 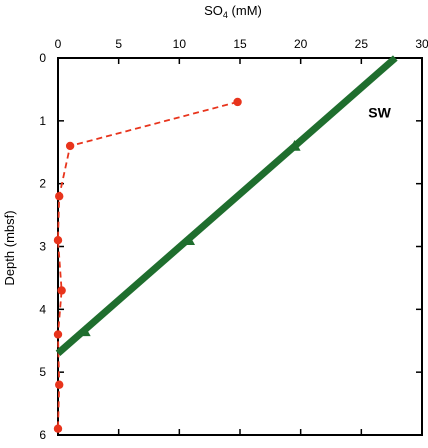 What do you see at coordinates (240, 44) in the screenshot?
I see `x-tick-label-15: 15` at bounding box center [240, 44].